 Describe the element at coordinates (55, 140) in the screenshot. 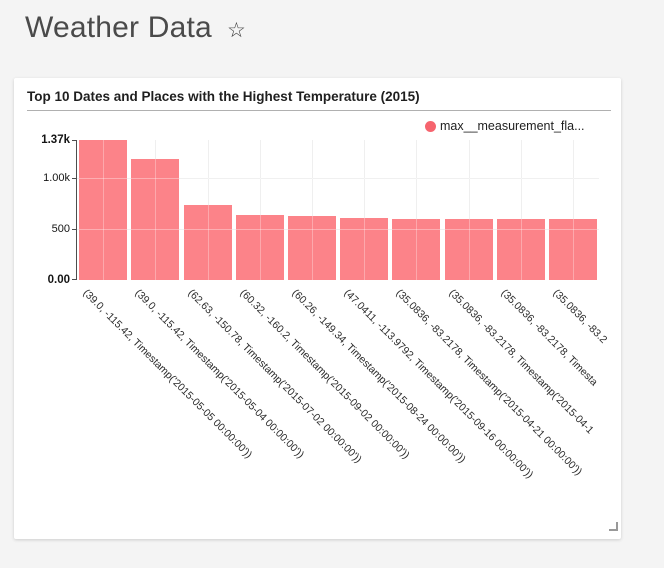

I see `y-axis-label: 1.37k` at that location.